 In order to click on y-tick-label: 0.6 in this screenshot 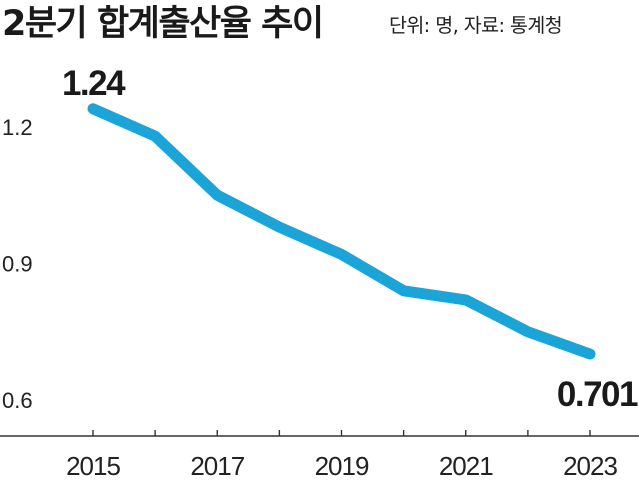, I will do `click(17, 400)`.